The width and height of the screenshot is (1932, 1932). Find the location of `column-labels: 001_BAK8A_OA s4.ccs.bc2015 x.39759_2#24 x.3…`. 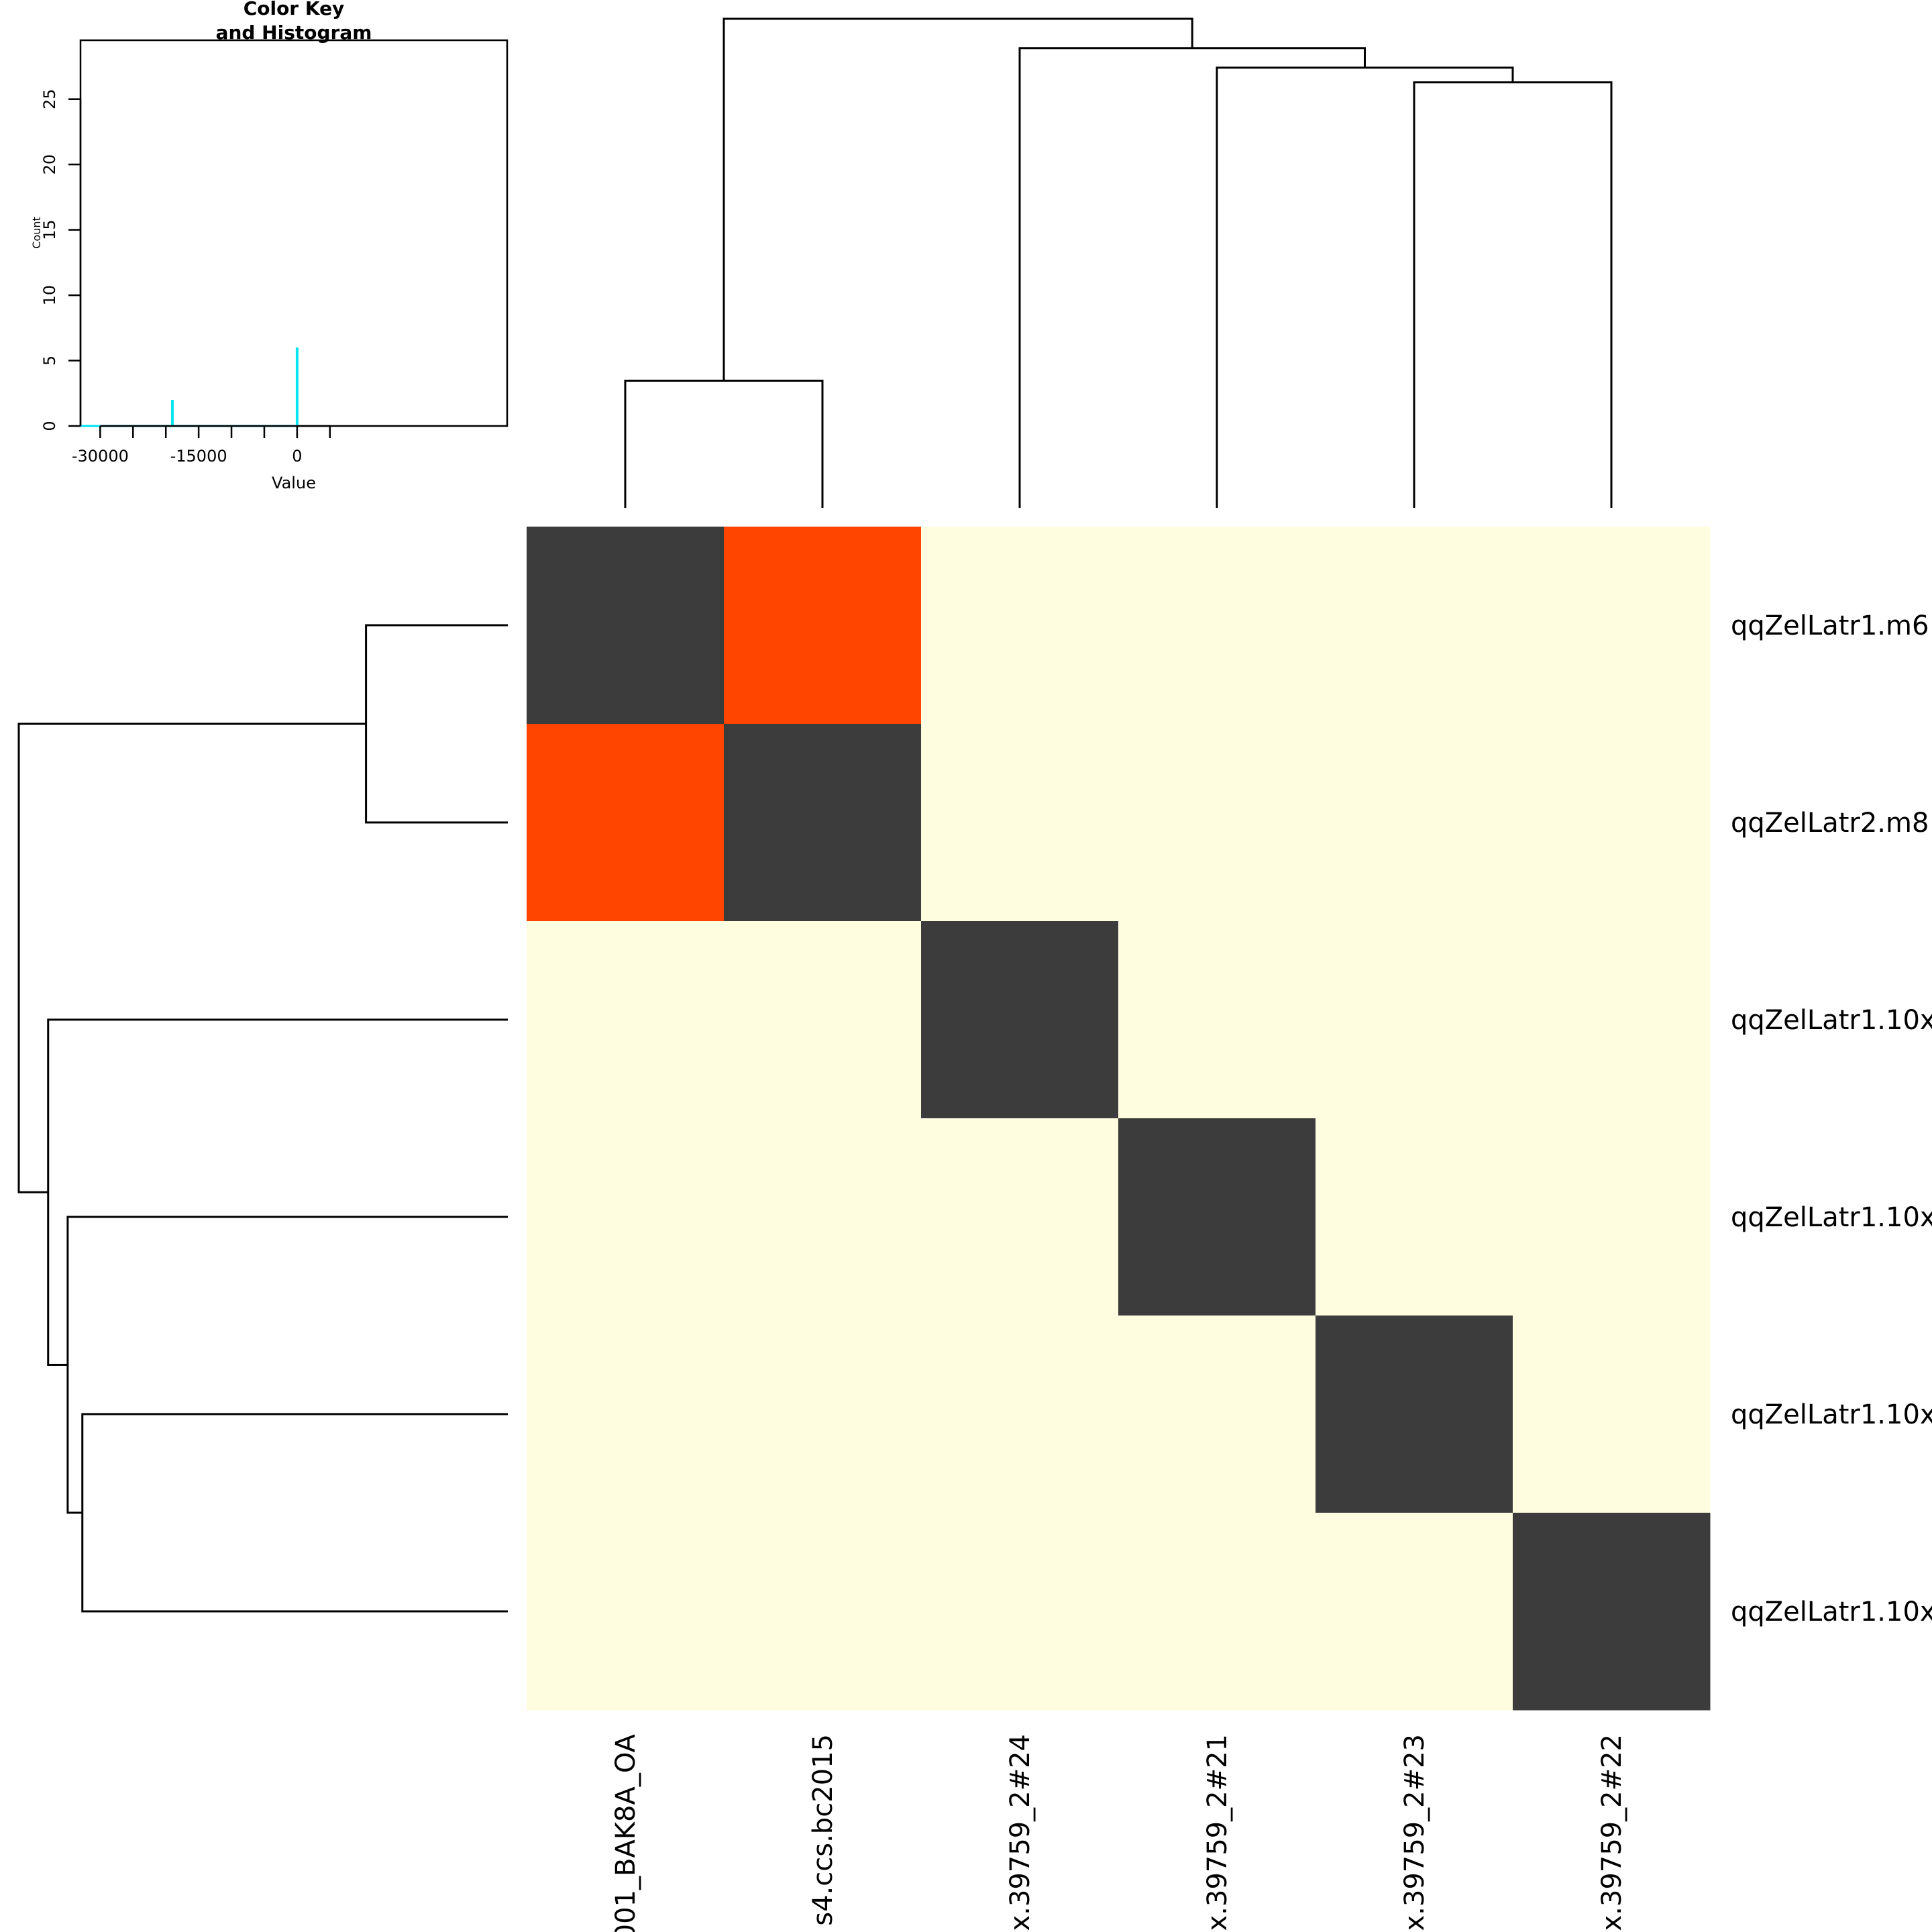

column-labels: 001_BAK8A_OA s4.ccs.bc2015 x.39759_2#24 x.3… is located at coordinates (1118, 1832).